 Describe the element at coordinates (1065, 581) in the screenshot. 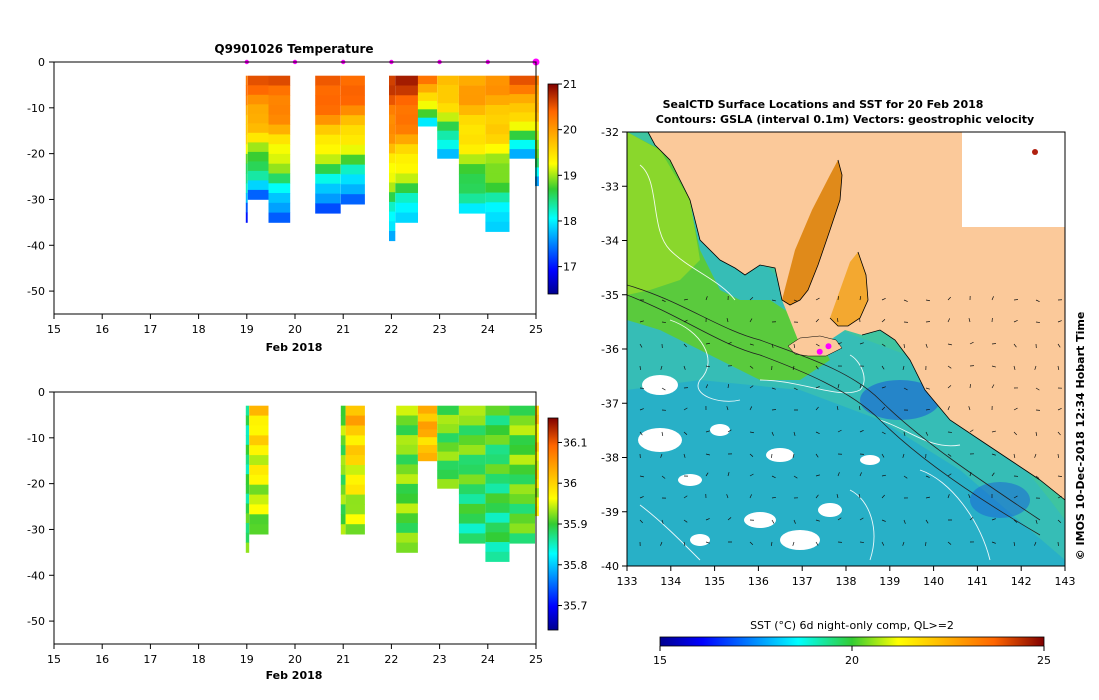

I see `lon-tick-label: 143` at that location.